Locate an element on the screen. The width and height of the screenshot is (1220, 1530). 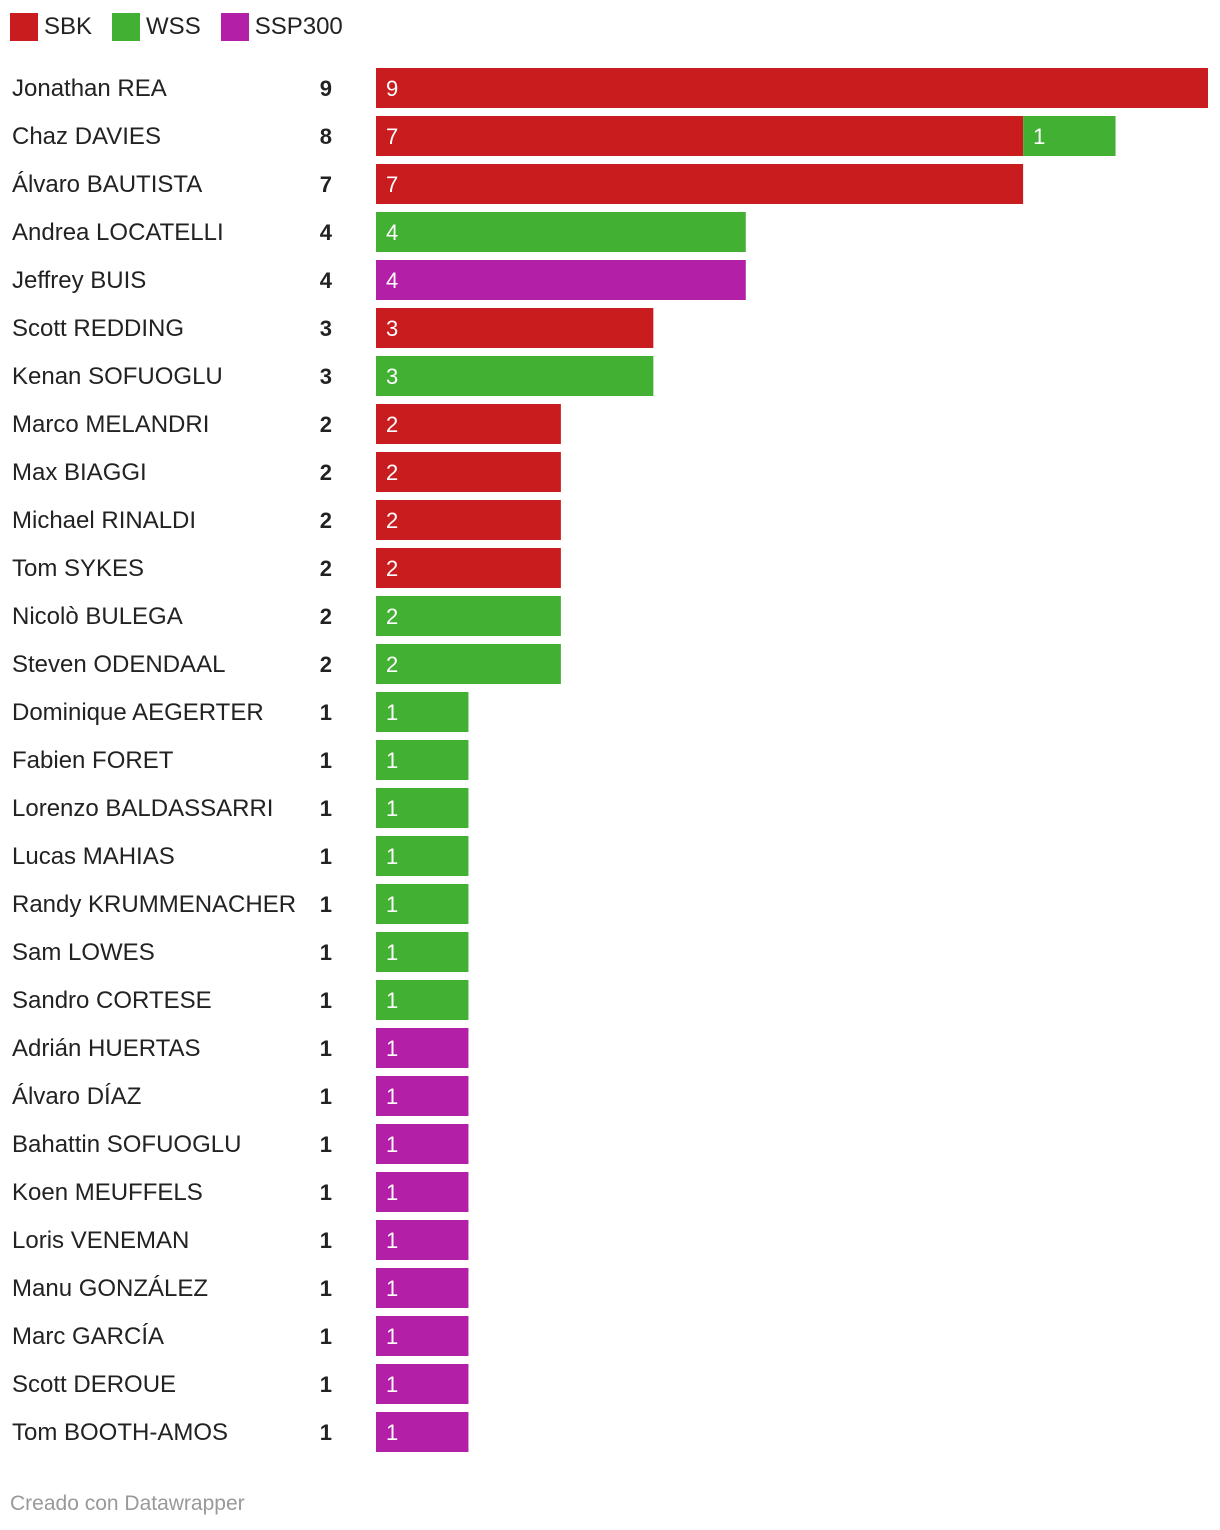
legend-item-ssp300: SSP300 is located at coordinates (281, 27).